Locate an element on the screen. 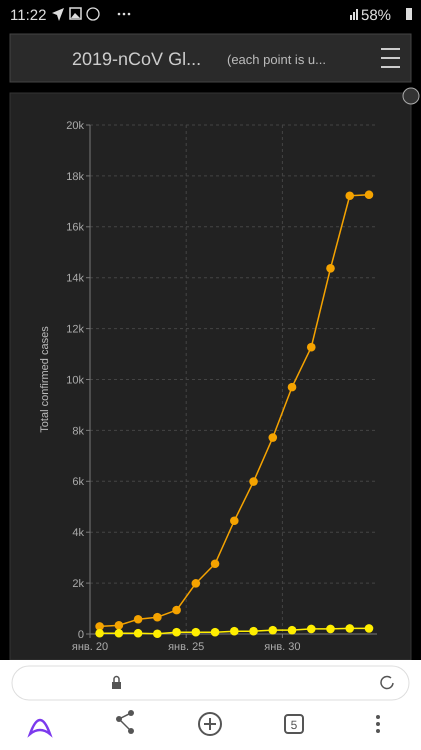 Image resolution: width=421 pixels, height=750 pixels. y-tick-label: 18k is located at coordinates (75, 176).